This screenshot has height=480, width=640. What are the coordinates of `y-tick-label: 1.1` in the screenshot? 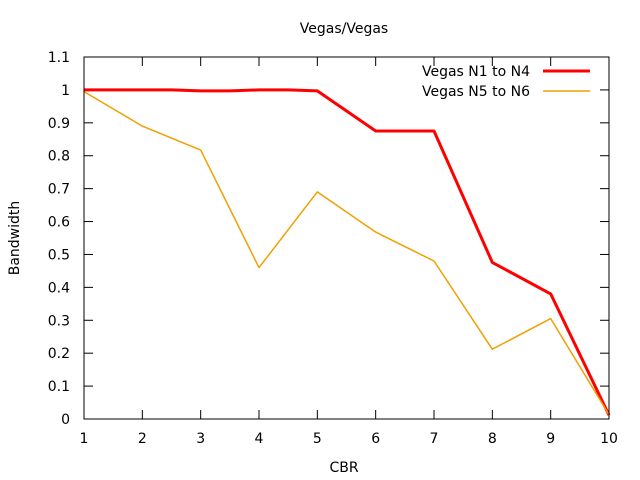 It's located at (59, 58).